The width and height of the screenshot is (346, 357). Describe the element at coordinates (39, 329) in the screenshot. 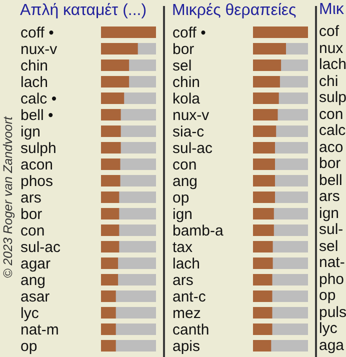

I see `y-tick-label: nat-m` at that location.